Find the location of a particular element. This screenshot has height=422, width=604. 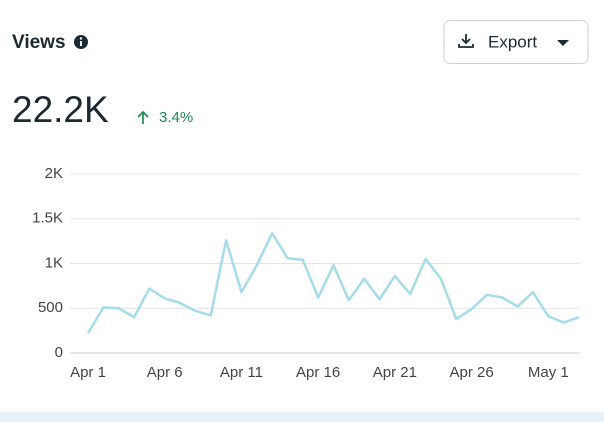

x-tick-label: Apr 16 is located at coordinates (318, 372).